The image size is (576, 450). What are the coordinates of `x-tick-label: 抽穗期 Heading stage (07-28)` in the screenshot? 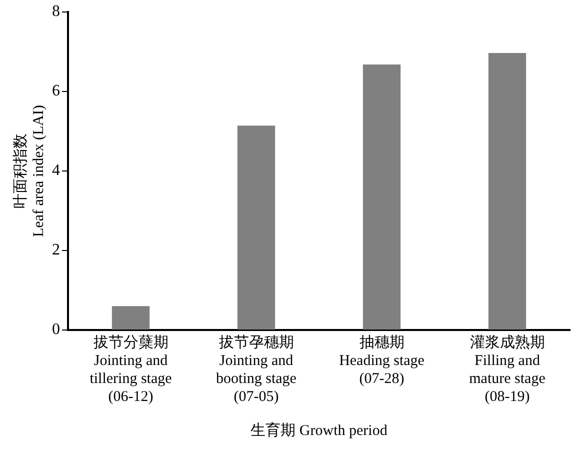 It's located at (382, 360).